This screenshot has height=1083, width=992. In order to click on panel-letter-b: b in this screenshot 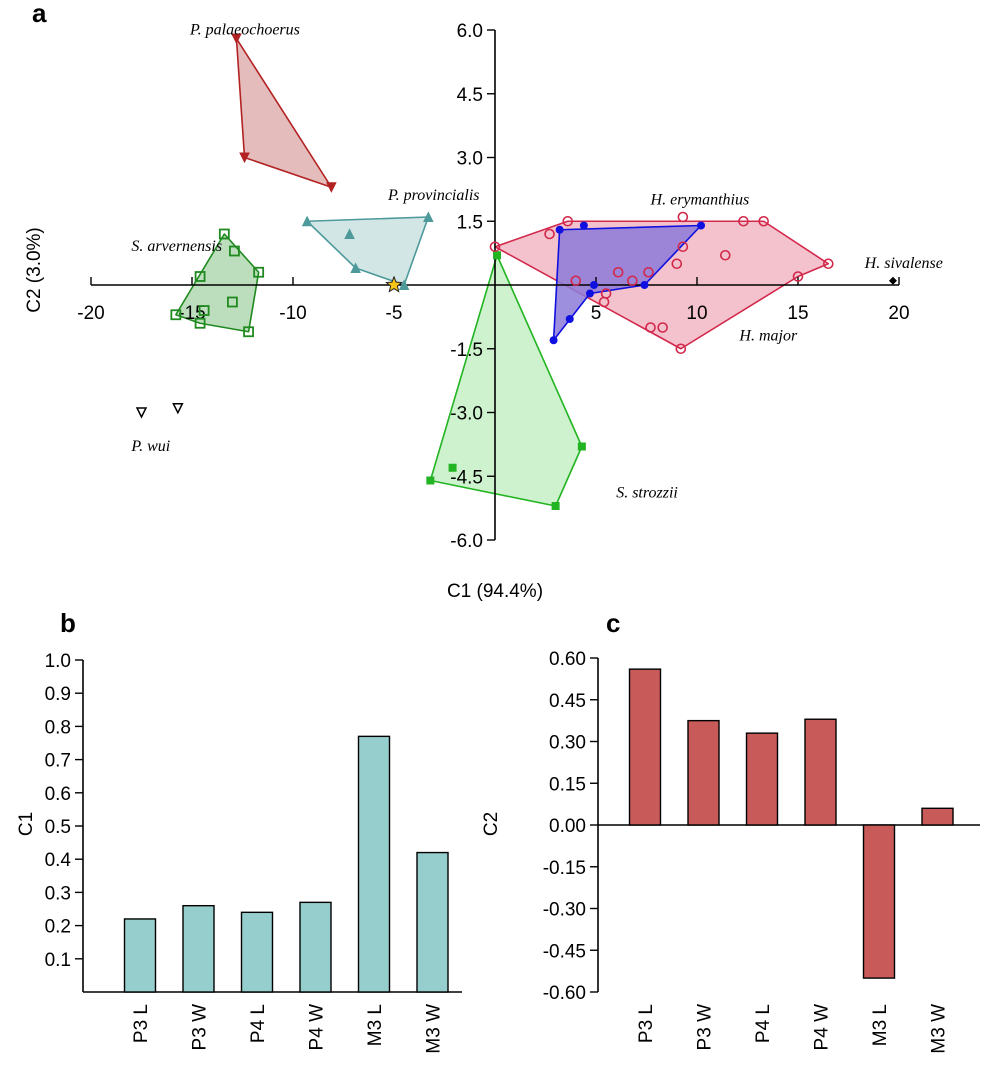, I will do `click(68, 623)`.